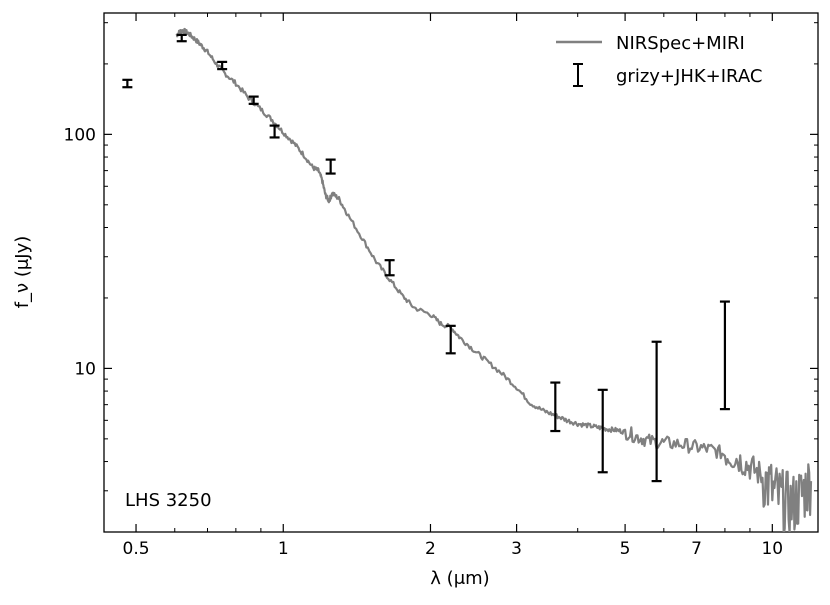 The height and width of the screenshot is (605, 830). What do you see at coordinates (459, 578) in the screenshot?
I see `x-axis-label: λ (μm)` at bounding box center [459, 578].